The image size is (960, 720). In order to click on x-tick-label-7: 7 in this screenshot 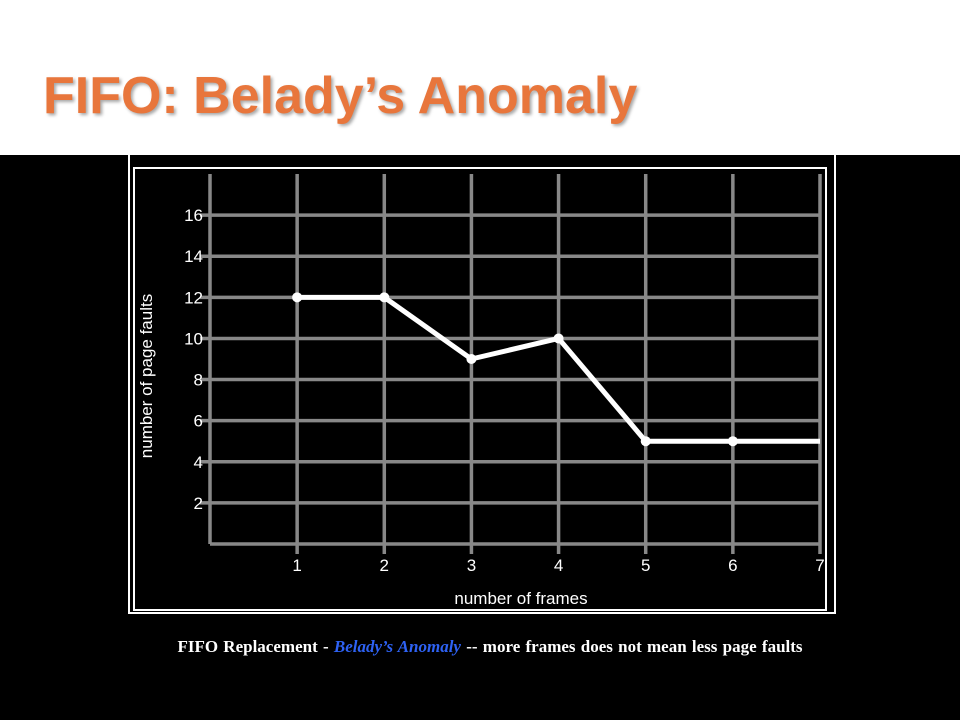, I will do `click(819, 565)`.